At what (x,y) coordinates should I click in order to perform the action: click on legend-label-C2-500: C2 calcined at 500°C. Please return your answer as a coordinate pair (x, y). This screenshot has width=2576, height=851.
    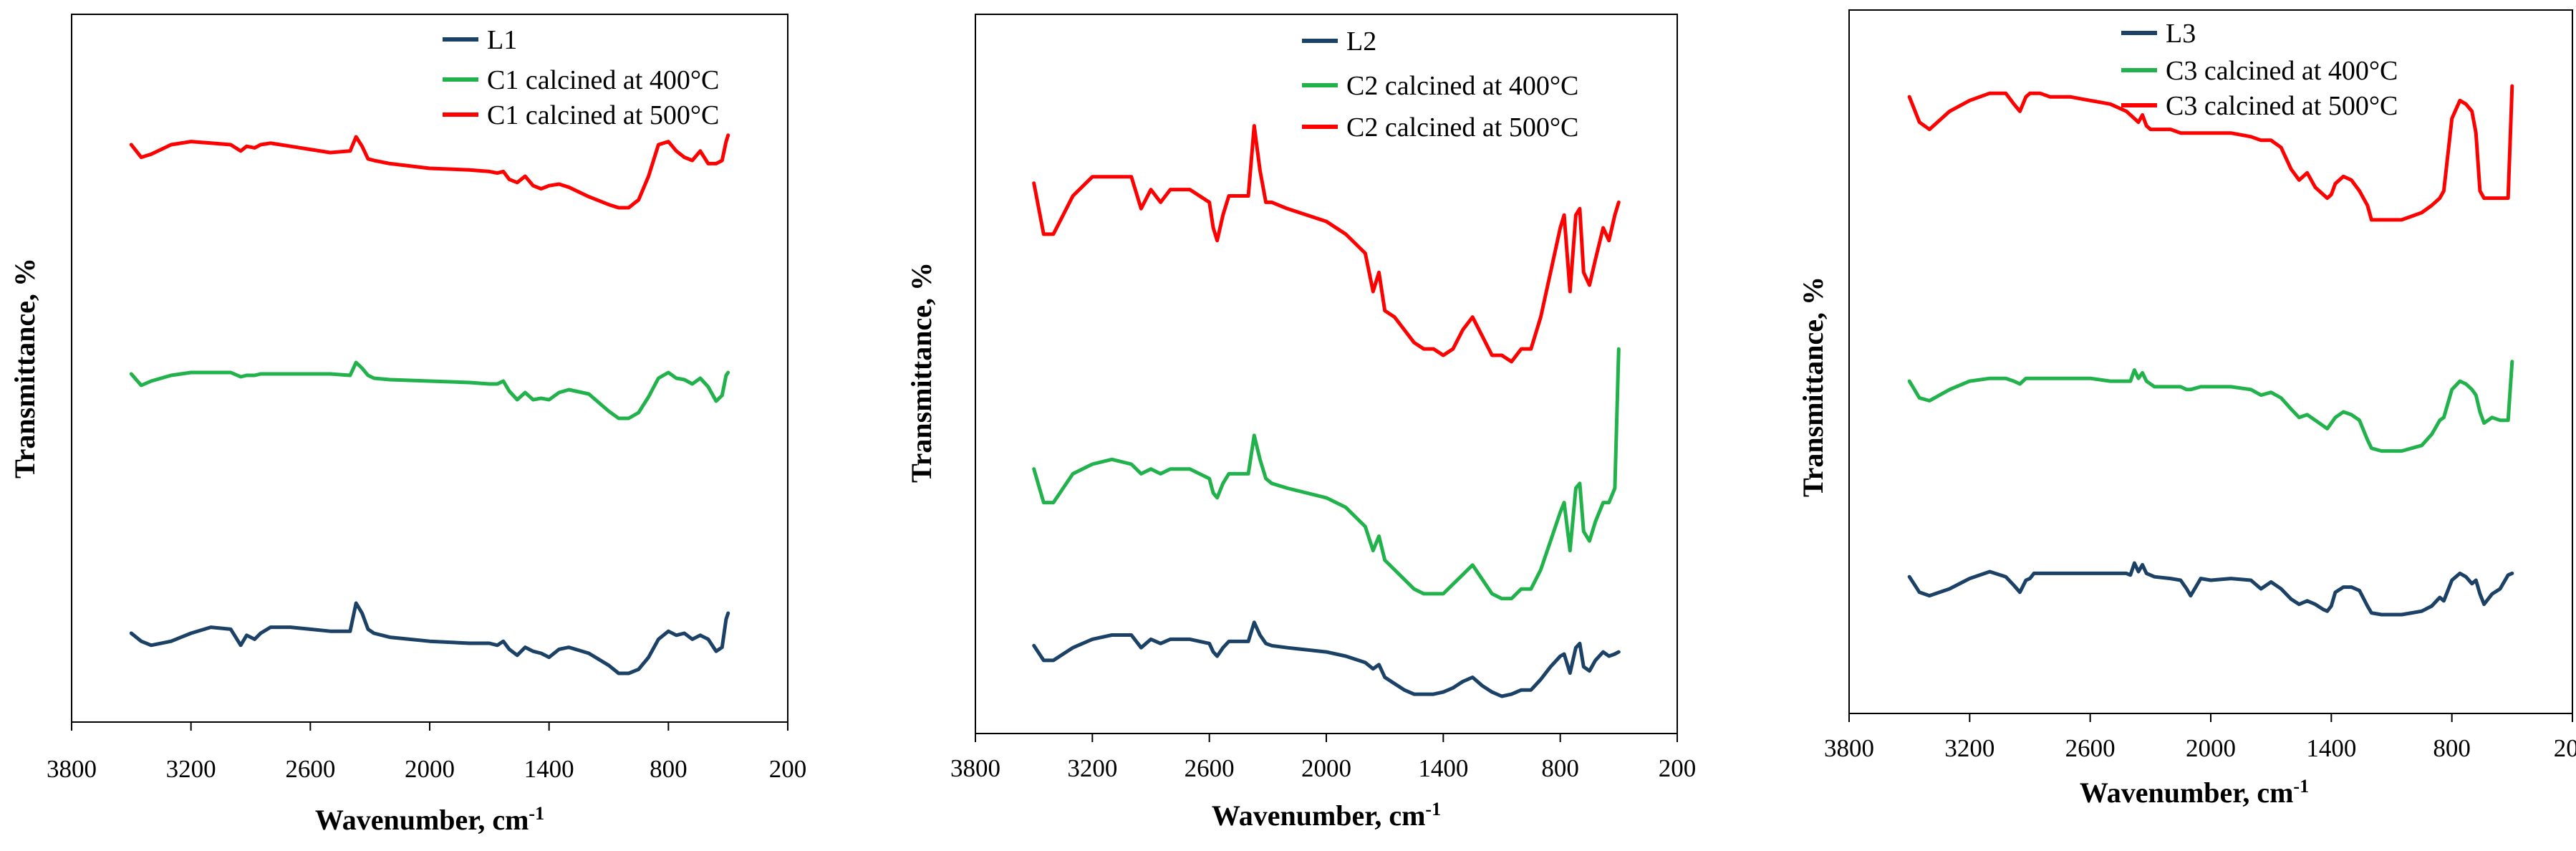
    Looking at the image, I should click on (1462, 127).